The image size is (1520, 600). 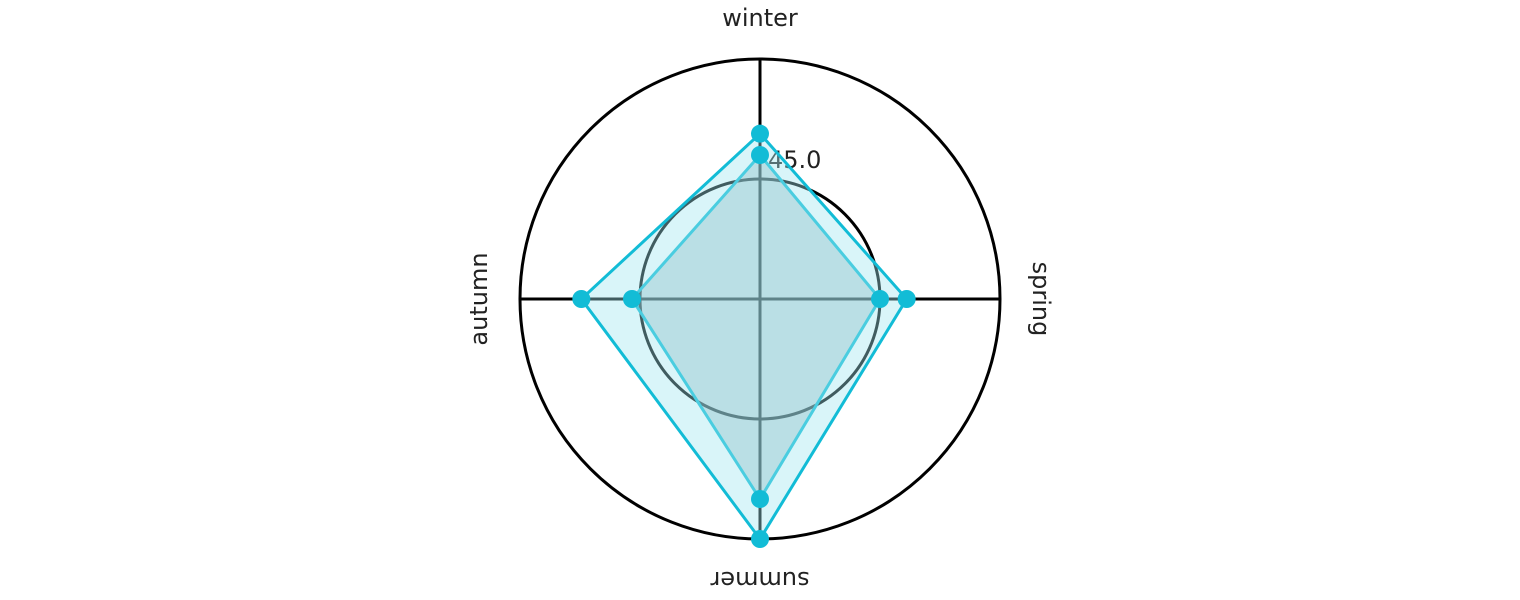 What do you see at coordinates (759, 580) in the screenshot?
I see `category-label: summer` at bounding box center [759, 580].